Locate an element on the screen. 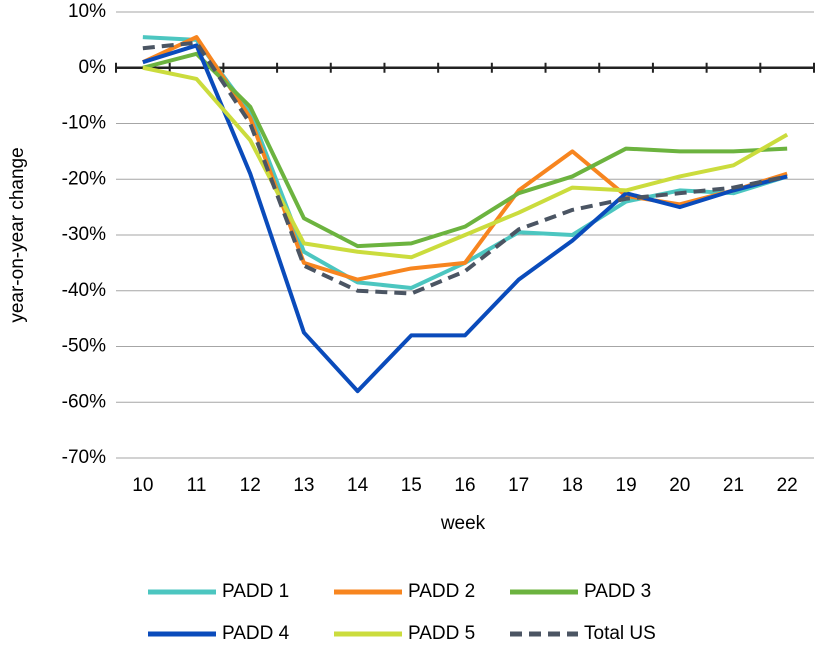 Image resolution: width=815 pixels, height=653 pixels. legend-label: PADD 4 is located at coordinates (256, 633).